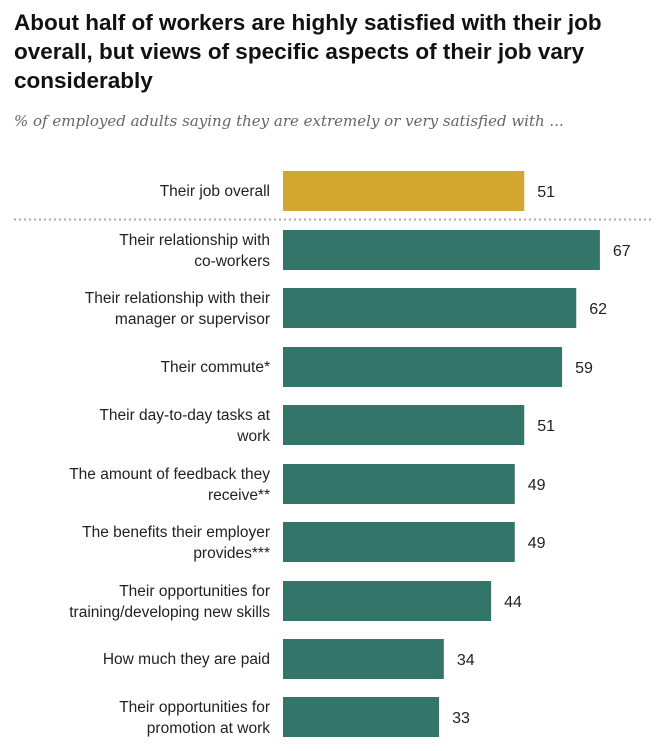  What do you see at coordinates (184, 415) in the screenshot?
I see `category-label-line: Their day-to-day tasks at` at bounding box center [184, 415].